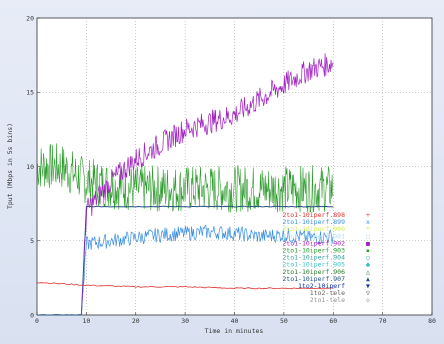 Image resolution: width=444 pixels, height=344 pixels. I want to click on y-tick-label: 20, so click(30, 18).